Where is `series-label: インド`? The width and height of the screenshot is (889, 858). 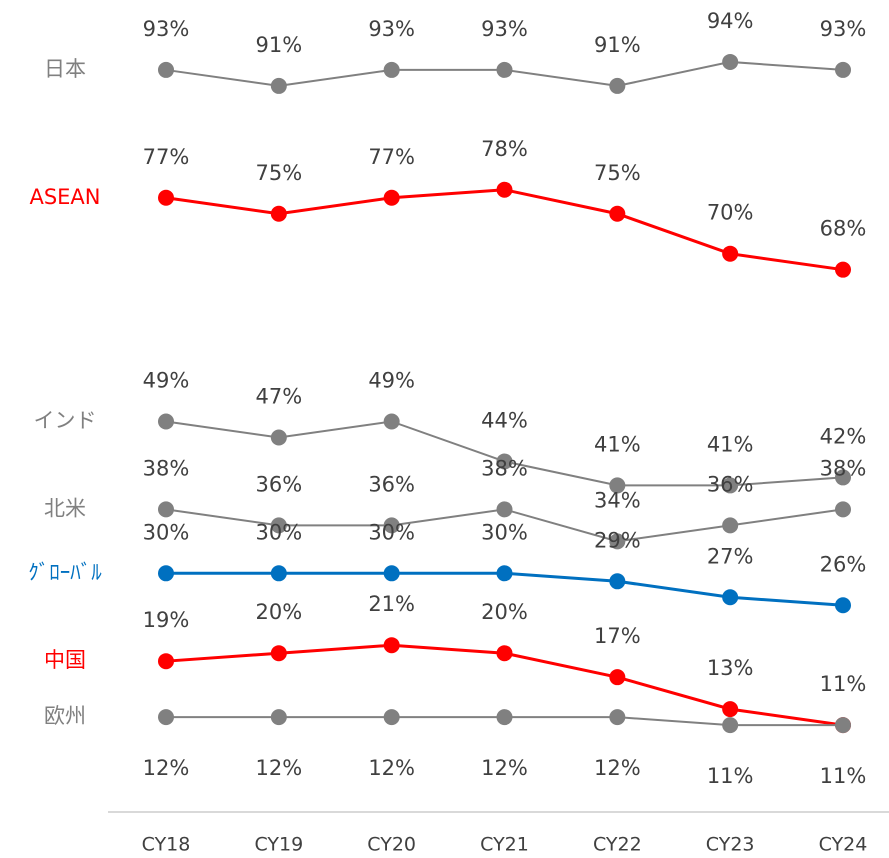
series-label: インド is located at coordinates (65, 420).